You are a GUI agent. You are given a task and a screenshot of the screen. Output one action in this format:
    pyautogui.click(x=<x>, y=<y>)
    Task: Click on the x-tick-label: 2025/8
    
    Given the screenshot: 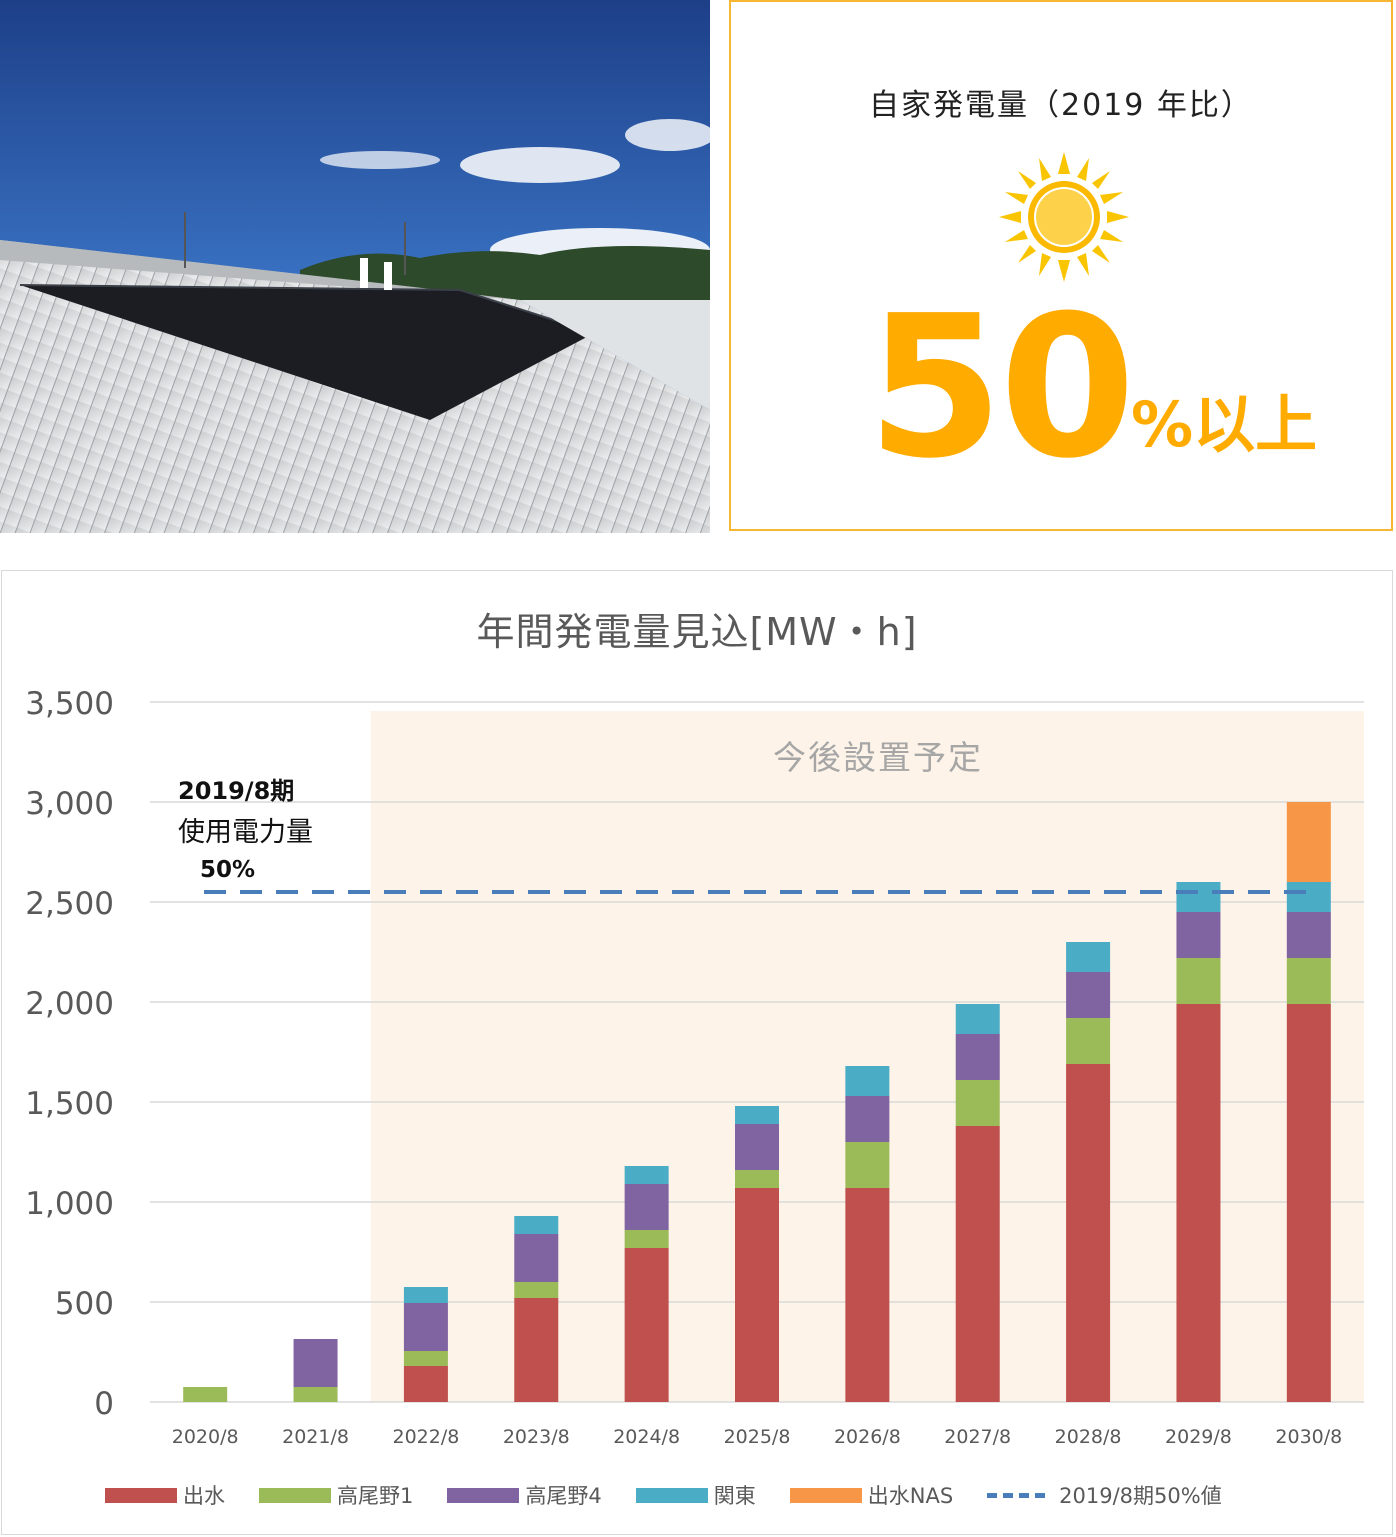 What is the action you would take?
    pyautogui.click(x=757, y=1437)
    